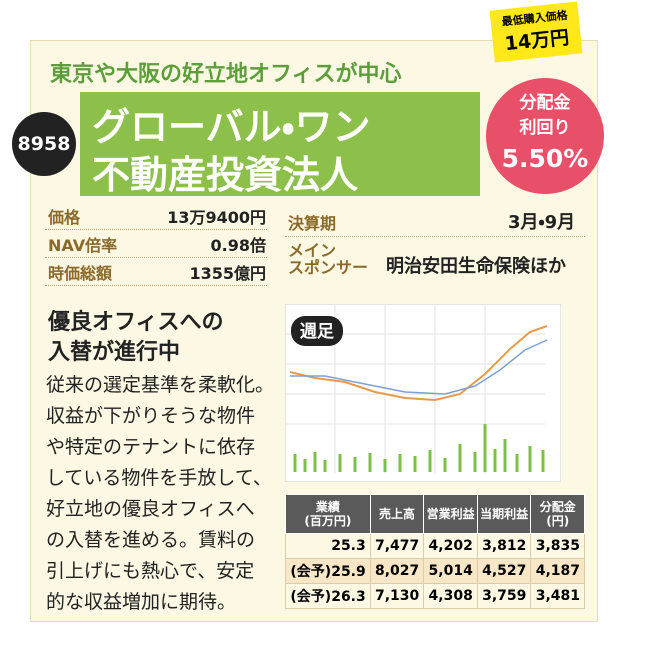 The width and height of the screenshot is (648, 648). I want to click on header-line: 営業利益, so click(450, 514).